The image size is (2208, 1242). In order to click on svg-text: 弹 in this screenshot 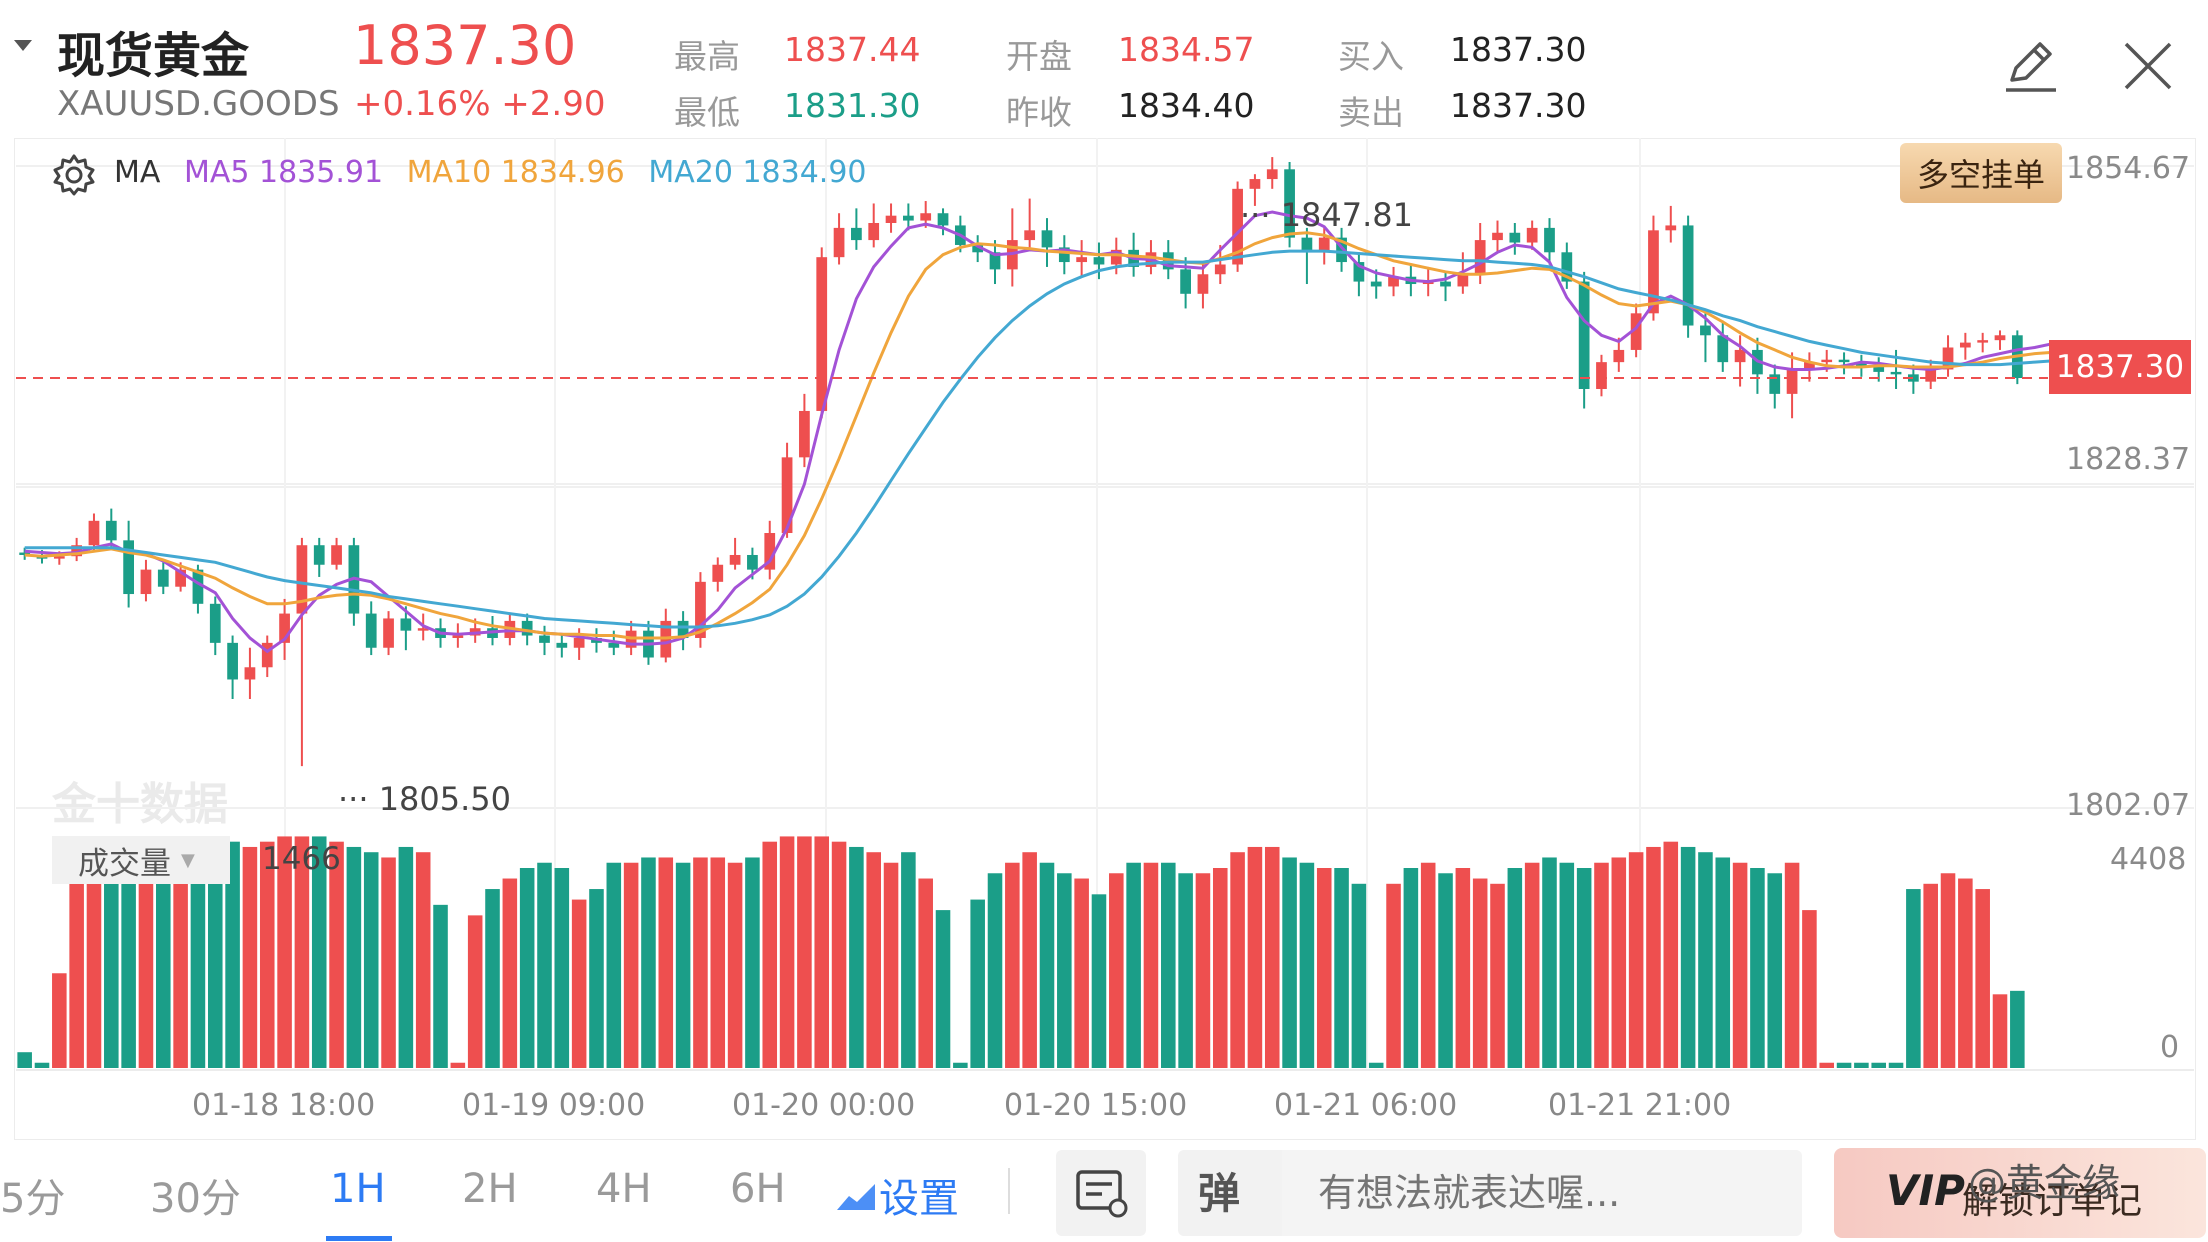, I will do `click(1219, 1193)`.